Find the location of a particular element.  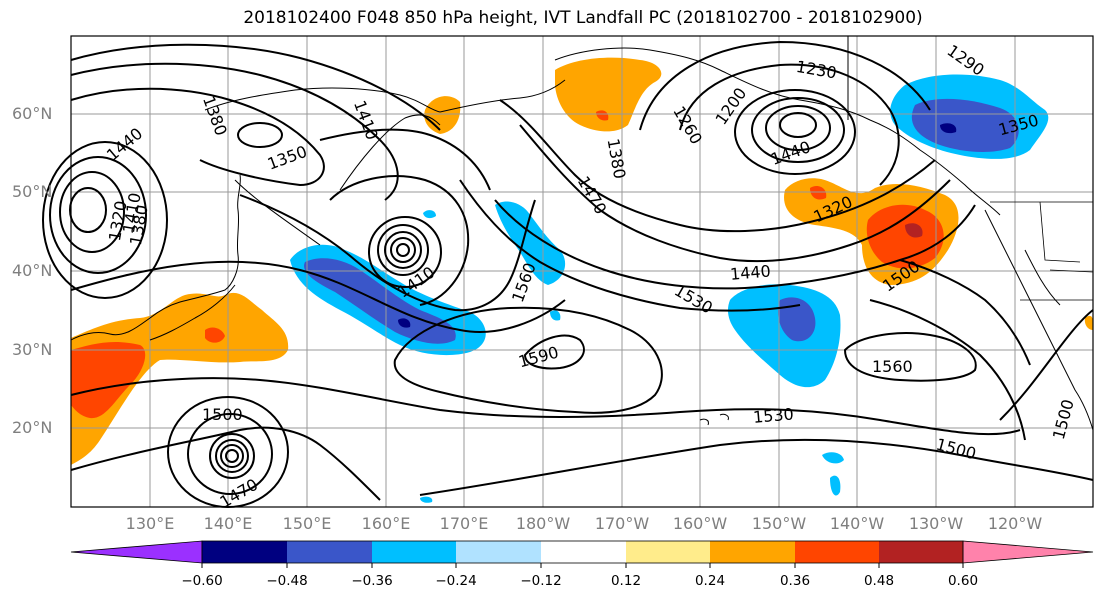

lon-label-160w: 160°W is located at coordinates (700, 523).